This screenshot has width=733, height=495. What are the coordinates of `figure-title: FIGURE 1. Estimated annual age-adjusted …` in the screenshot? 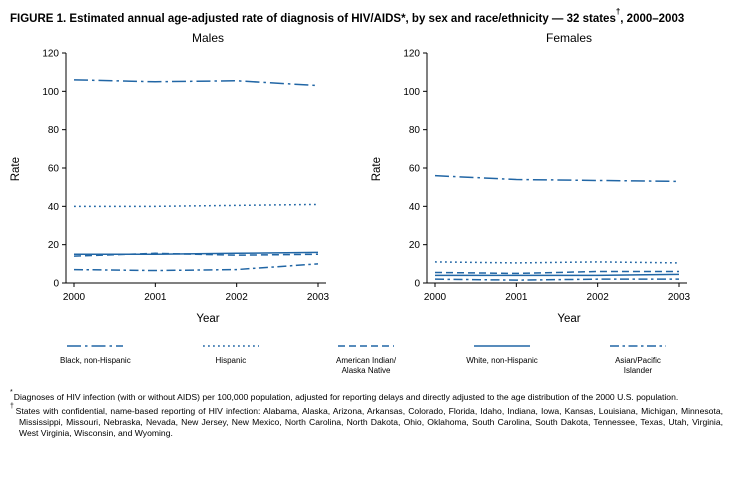 It's located at (367, 16).